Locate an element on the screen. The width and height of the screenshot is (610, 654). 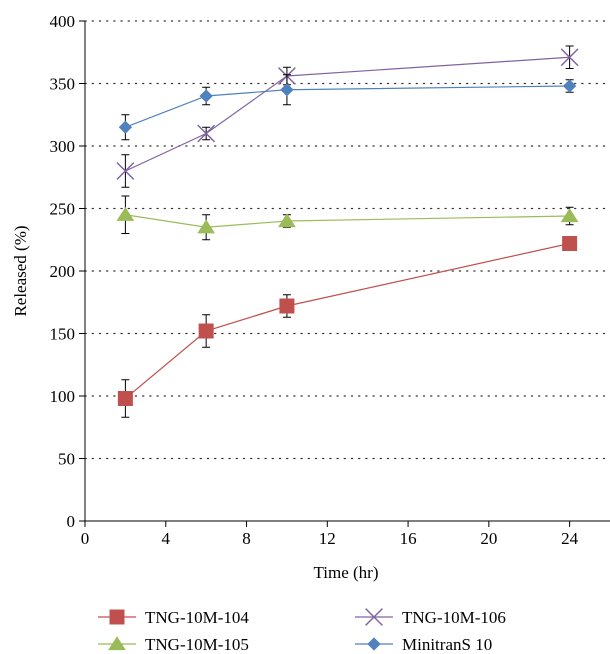
y-tick-label: 100 is located at coordinates (63, 396).